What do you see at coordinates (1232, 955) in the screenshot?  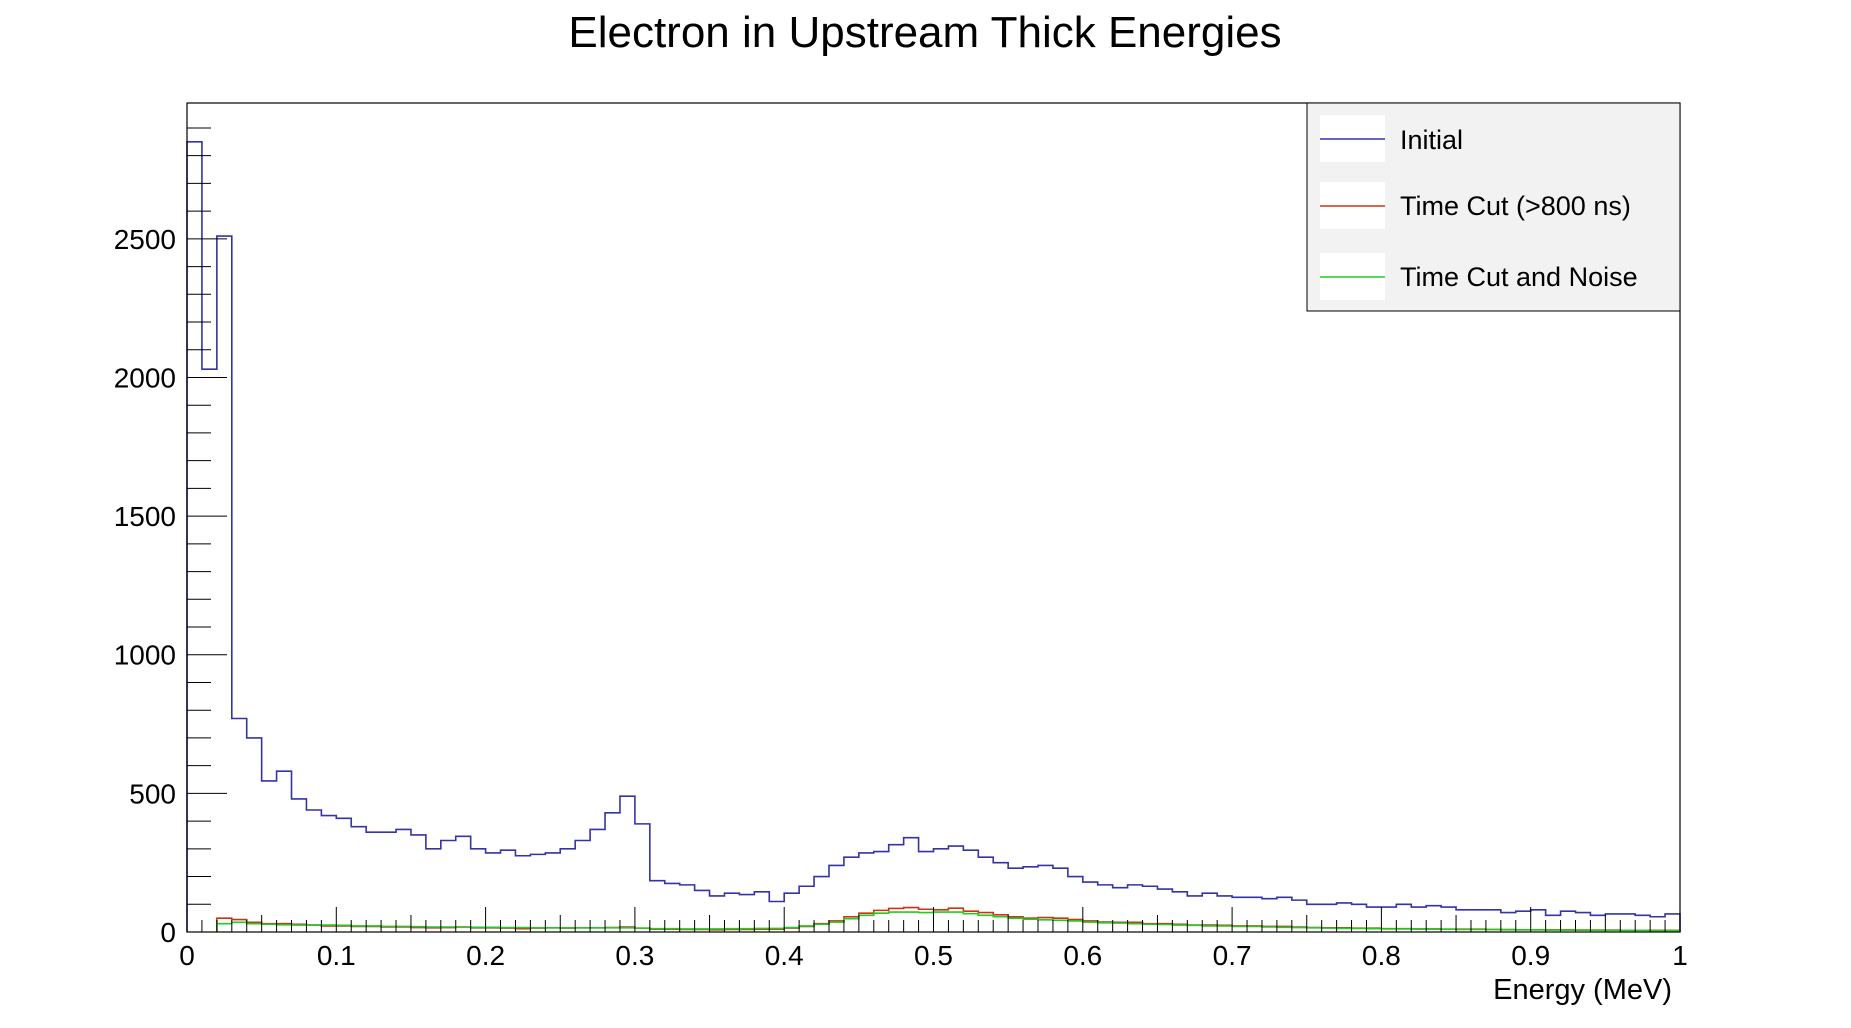 I see `x-tick-label: 0.7` at bounding box center [1232, 955].